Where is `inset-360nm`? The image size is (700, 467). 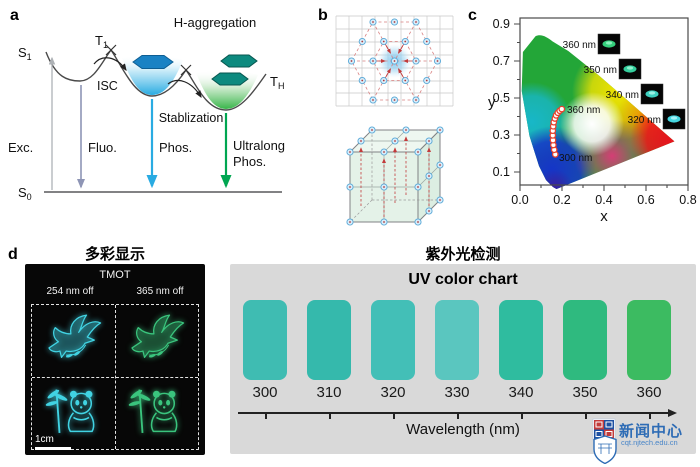 inset-360nm is located at coordinates (609, 44).